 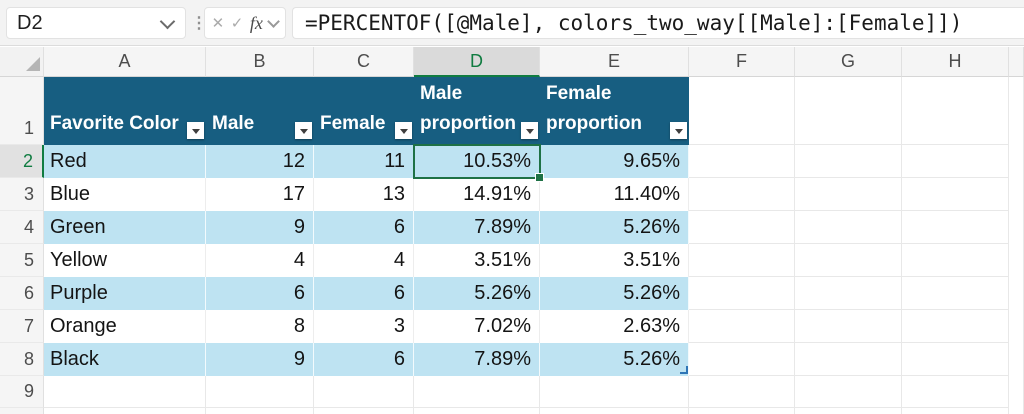 I want to click on column-header-f: F, so click(x=742, y=62).